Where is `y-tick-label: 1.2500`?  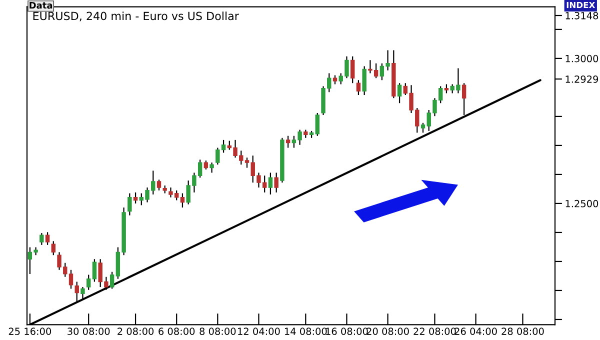 y-tick-label: 1.2500 is located at coordinates (582, 204).